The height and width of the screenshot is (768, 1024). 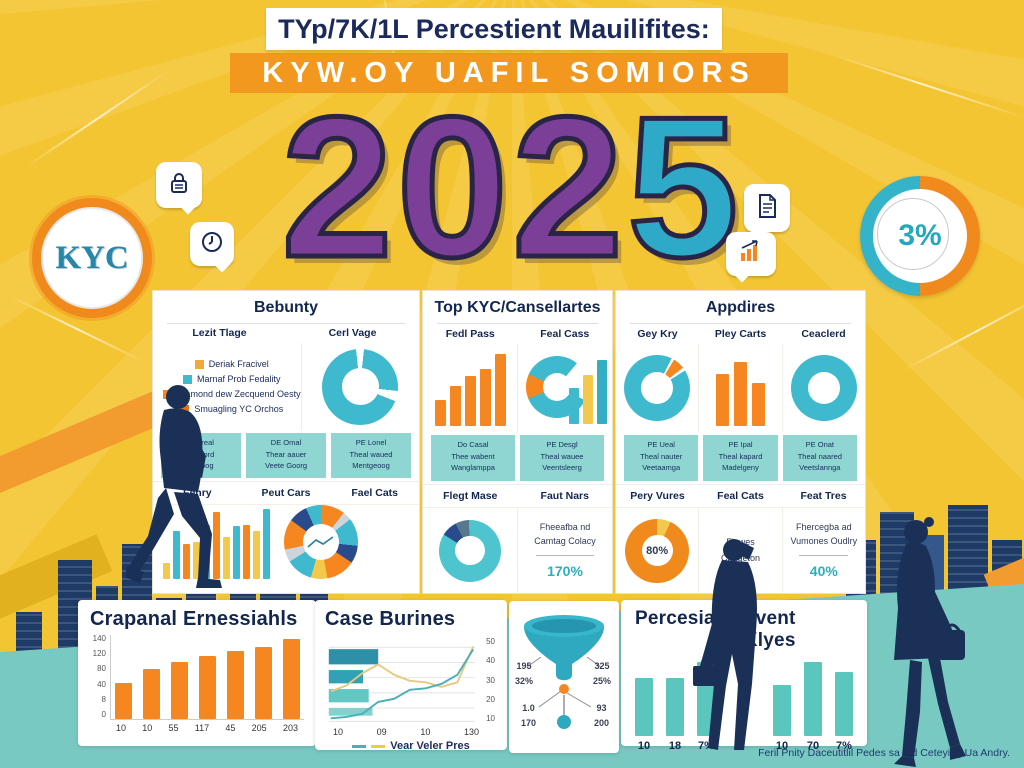 What do you see at coordinates (529, 723) in the screenshot?
I see `funnel-value: 170` at bounding box center [529, 723].